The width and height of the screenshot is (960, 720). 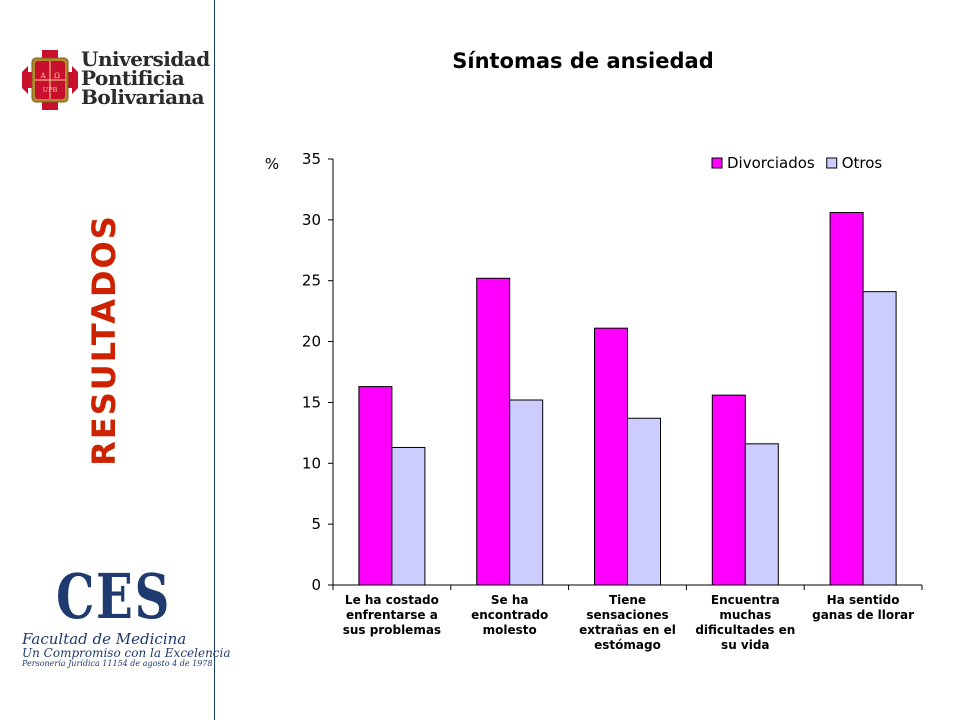 What do you see at coordinates (627, 600) in the screenshot?
I see `x-tick-label: Tiene` at bounding box center [627, 600].